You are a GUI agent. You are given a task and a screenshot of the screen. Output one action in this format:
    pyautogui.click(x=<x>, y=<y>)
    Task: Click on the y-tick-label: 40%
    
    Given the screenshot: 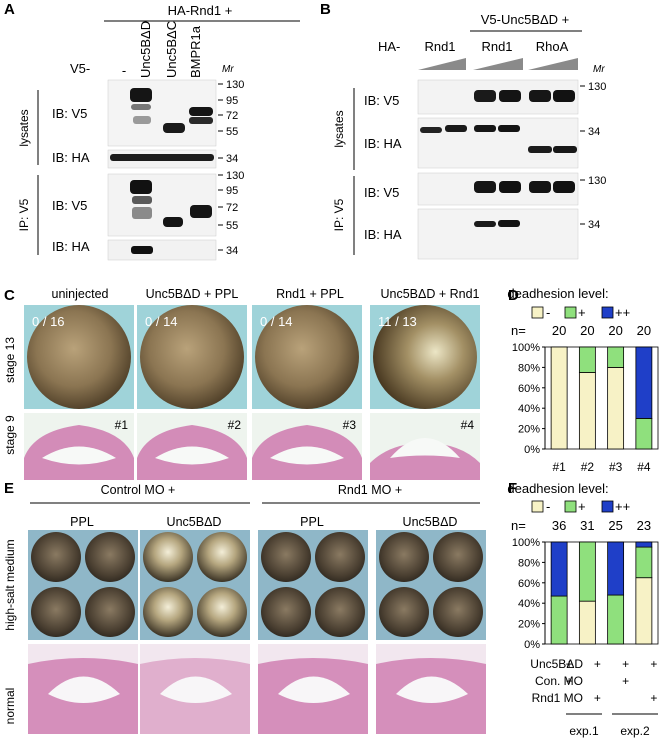 What is the action you would take?
    pyautogui.click(x=529, y=604)
    